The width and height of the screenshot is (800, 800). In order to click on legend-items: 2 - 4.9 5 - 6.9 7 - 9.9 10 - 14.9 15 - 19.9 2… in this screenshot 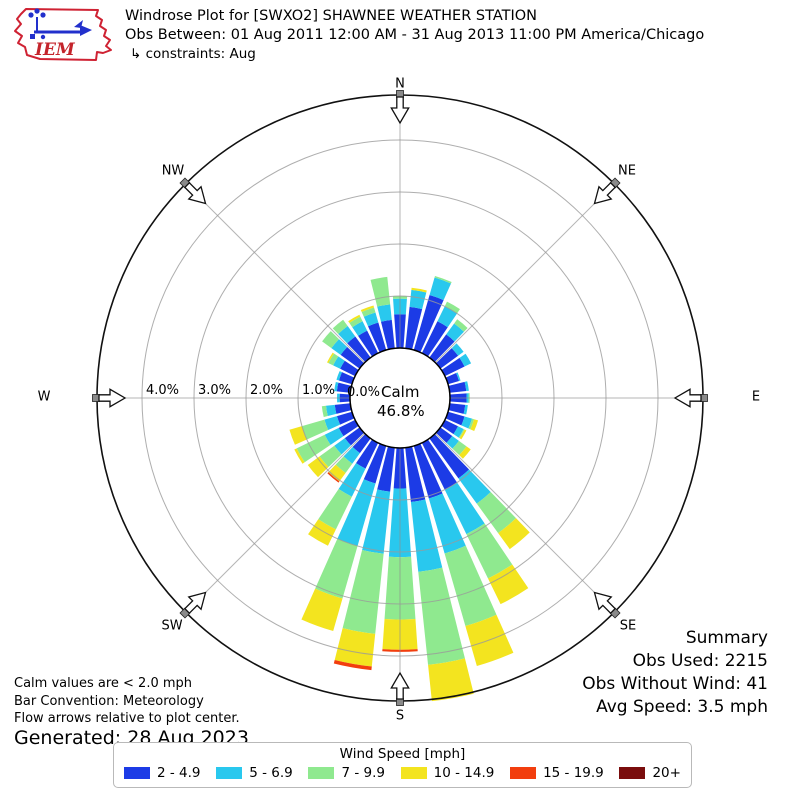, I will do `click(402, 771)`.